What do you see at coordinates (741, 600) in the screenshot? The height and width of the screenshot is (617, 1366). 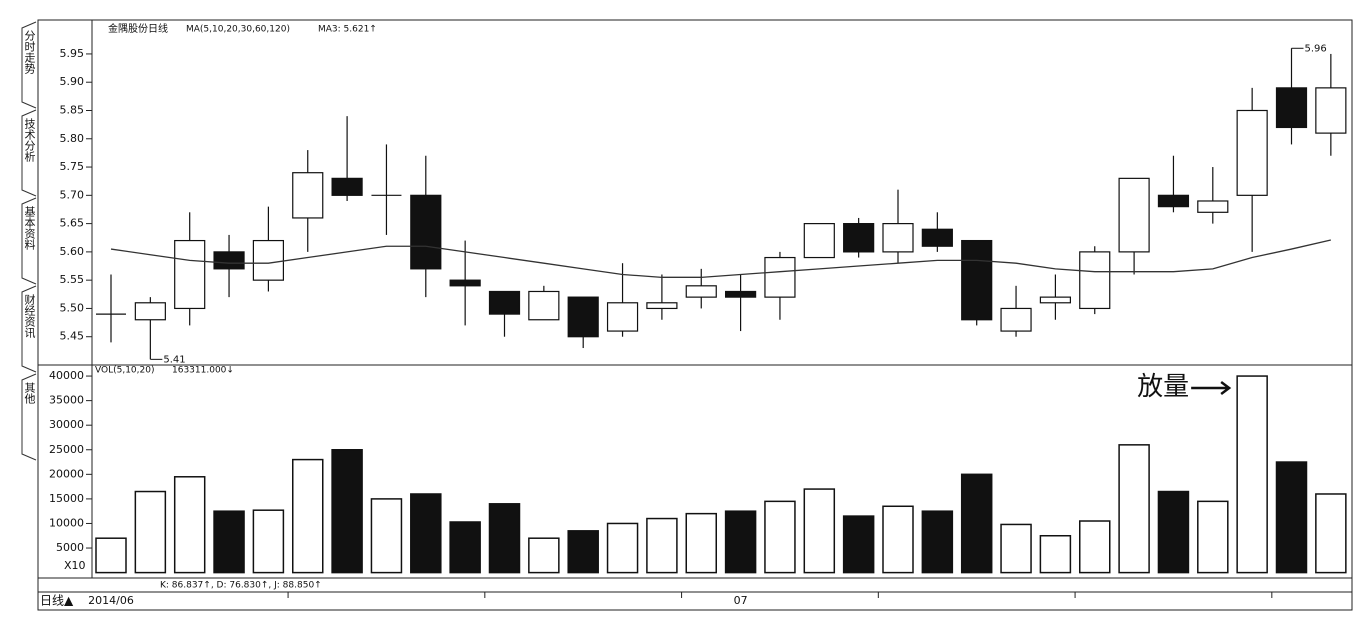 I see `x-tick-label: 07` at bounding box center [741, 600].